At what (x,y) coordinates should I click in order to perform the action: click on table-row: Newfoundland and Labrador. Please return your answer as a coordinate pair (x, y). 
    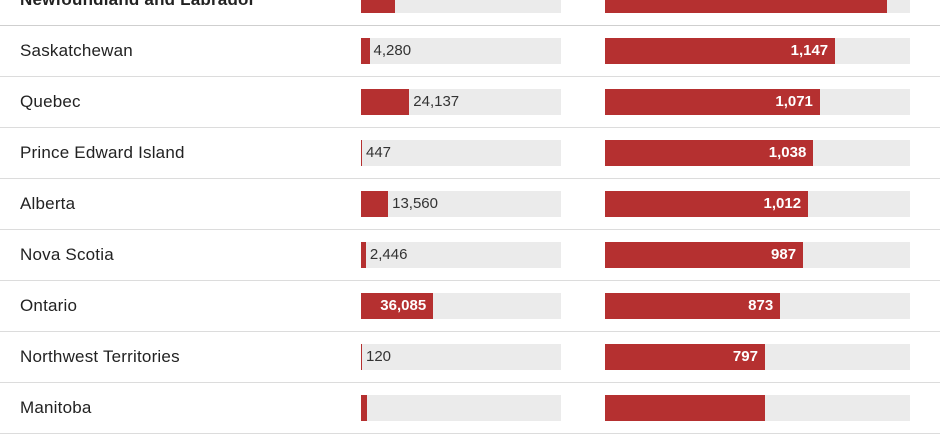
    Looking at the image, I should click on (470, 13).